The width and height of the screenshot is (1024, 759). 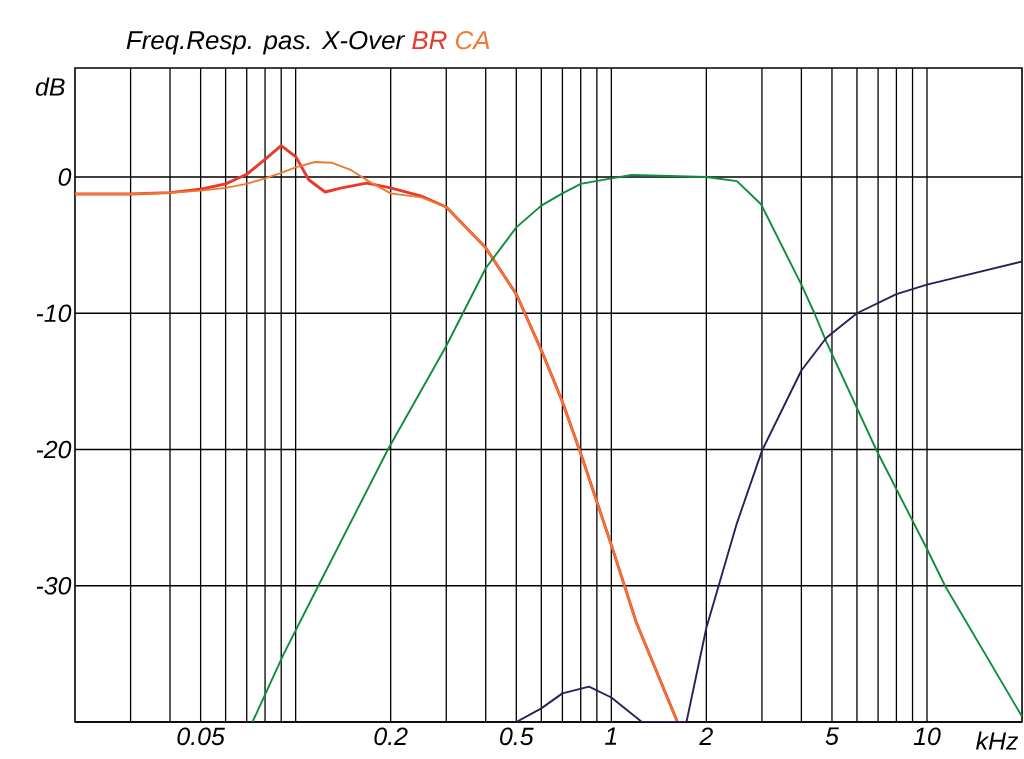 I want to click on x-tick-label: 0.05, so click(x=201, y=736).